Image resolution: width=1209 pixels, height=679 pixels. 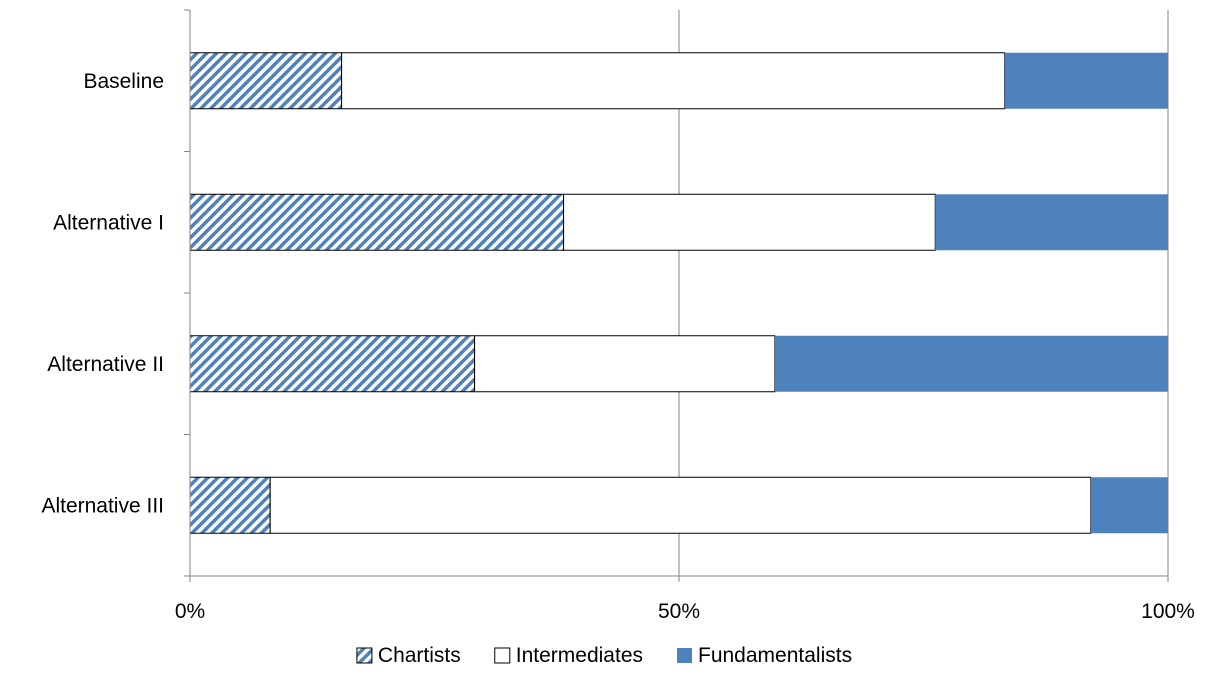 I want to click on legend-item-fundamentalists: Fundamentalists, so click(x=764, y=655).